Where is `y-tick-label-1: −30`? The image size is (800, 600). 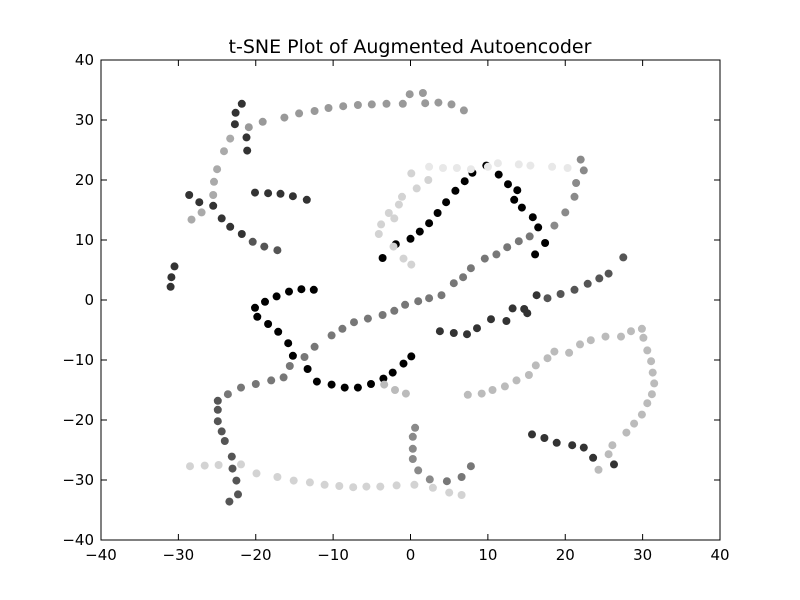
y-tick-label-1: −30 is located at coordinates (78, 480).